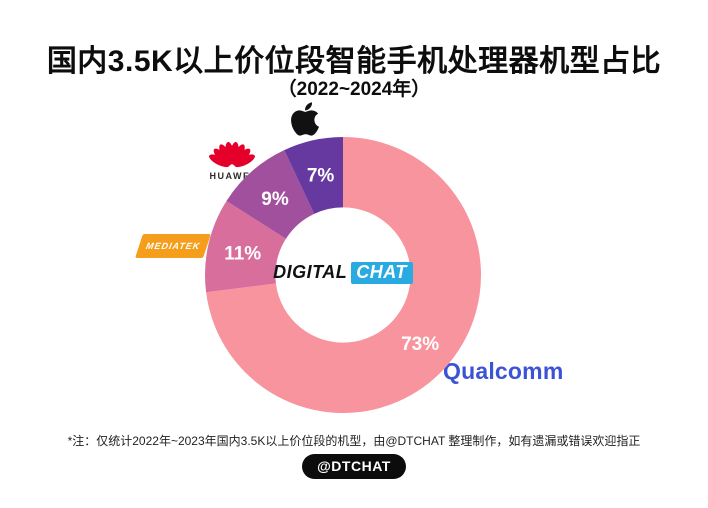 The height and width of the screenshot is (508, 708). I want to click on donut-segment-huawei, so click(270, 194).